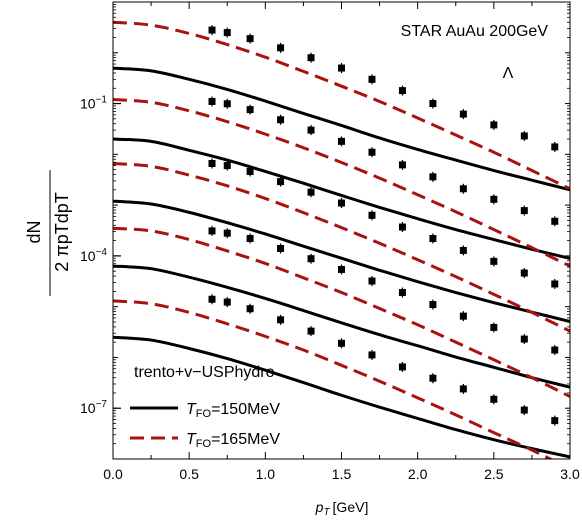 The height and width of the screenshot is (523, 582). I want to click on x-tick-label: 0.5, so click(189, 474).